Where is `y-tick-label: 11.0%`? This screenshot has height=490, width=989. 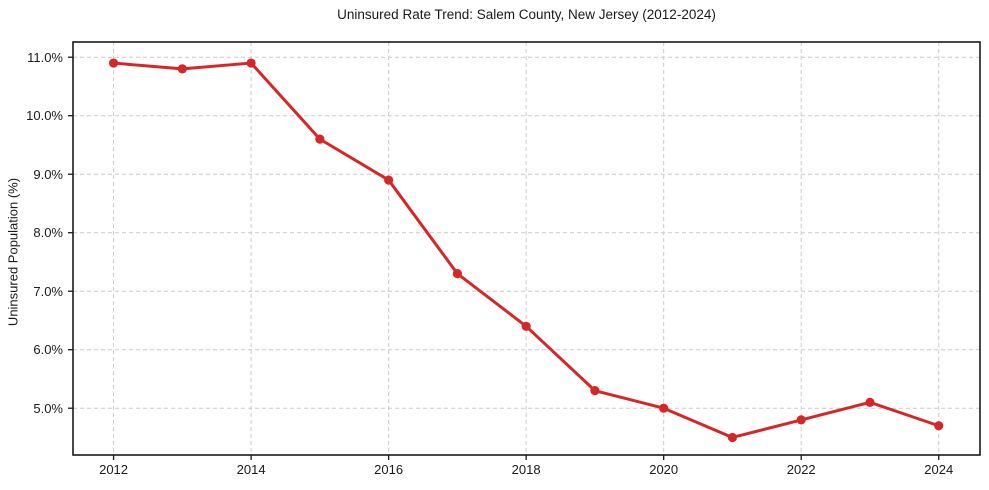 y-tick-label: 11.0% is located at coordinates (45, 57).